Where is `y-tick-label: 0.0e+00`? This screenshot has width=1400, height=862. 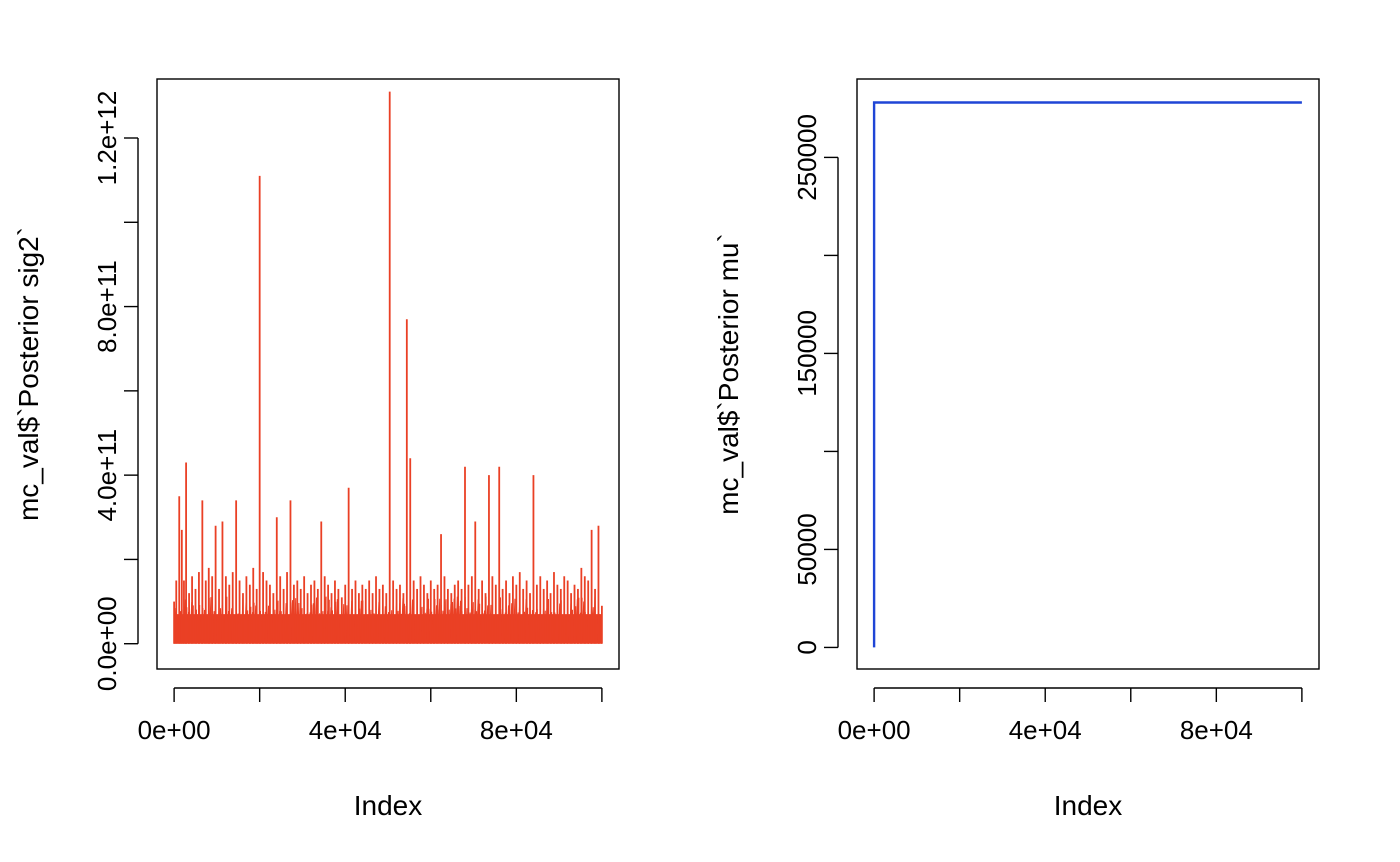 y-tick-label: 0.0e+00 is located at coordinates (107, 643).